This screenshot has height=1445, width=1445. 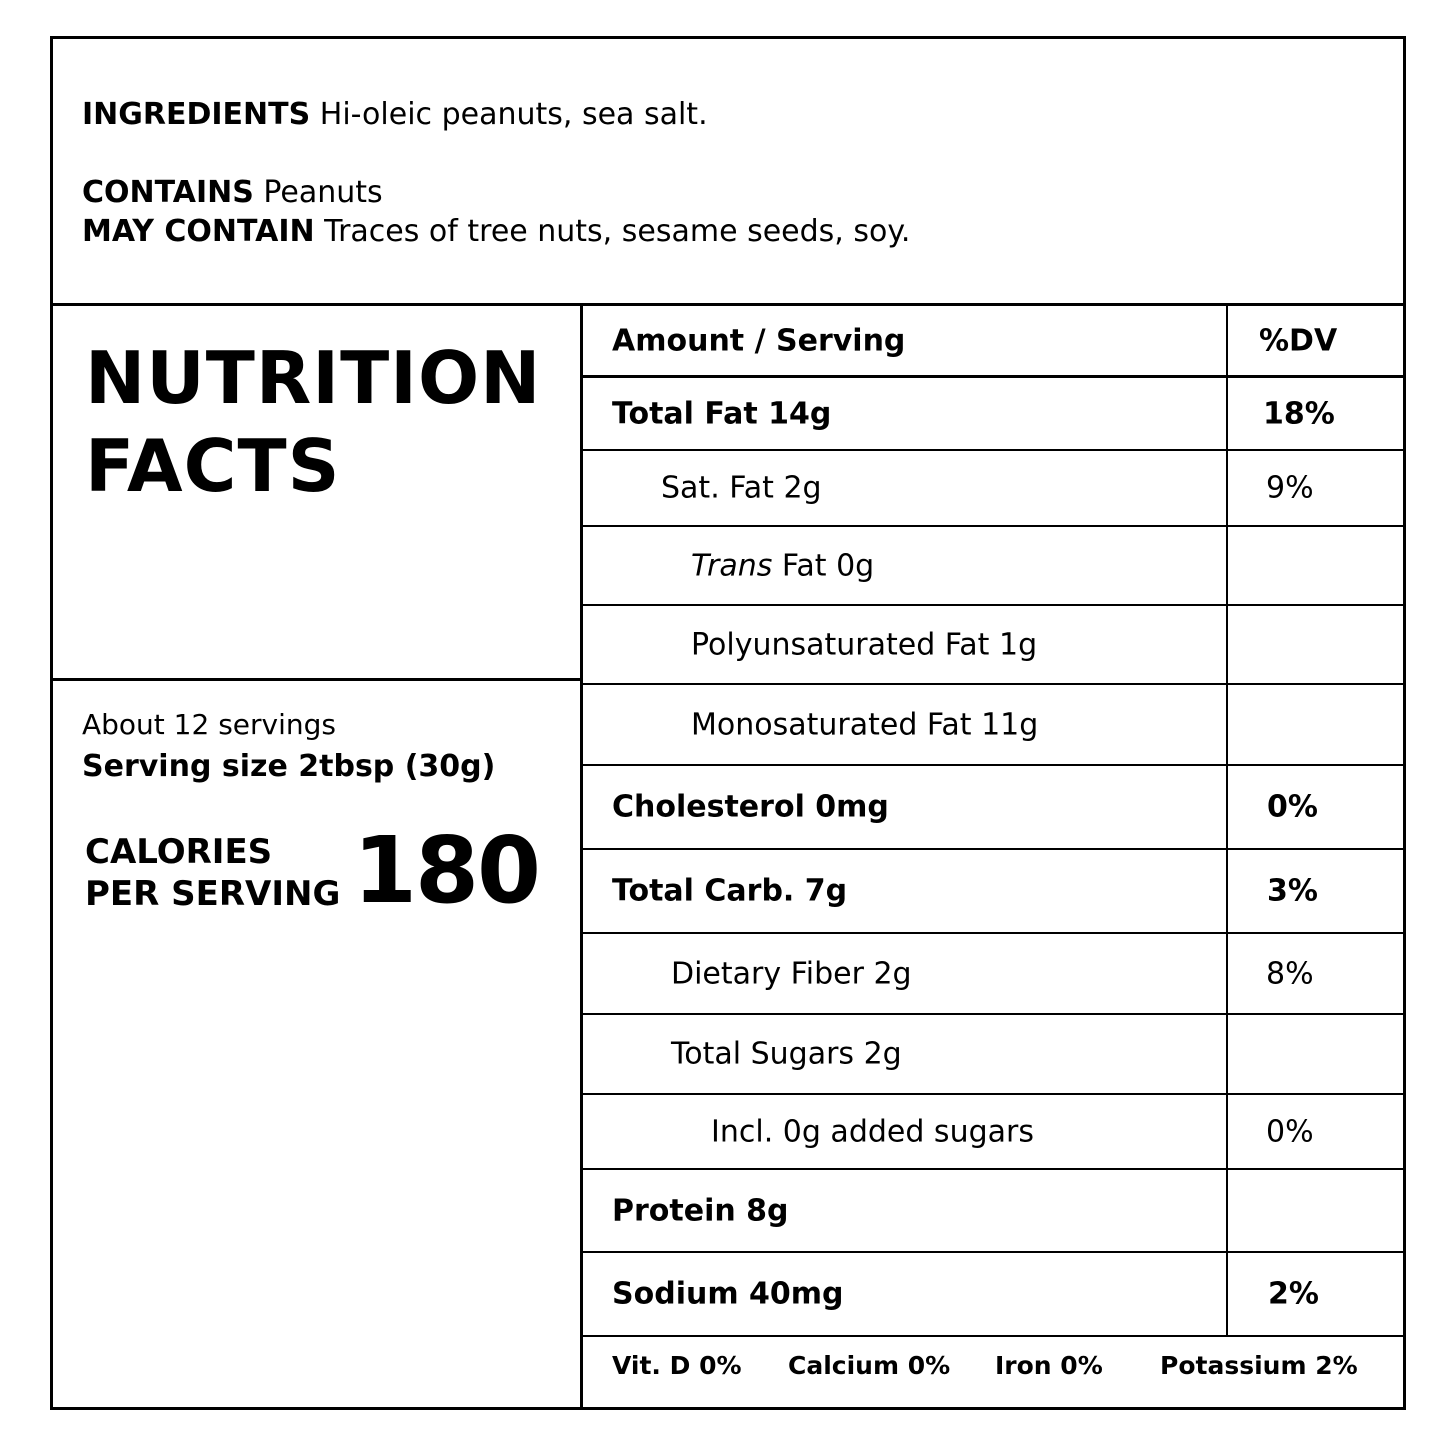 What do you see at coordinates (617, 231) in the screenshot?
I see `may-contain-text: Traces of tree nuts, sesame seeds, soy.` at bounding box center [617, 231].